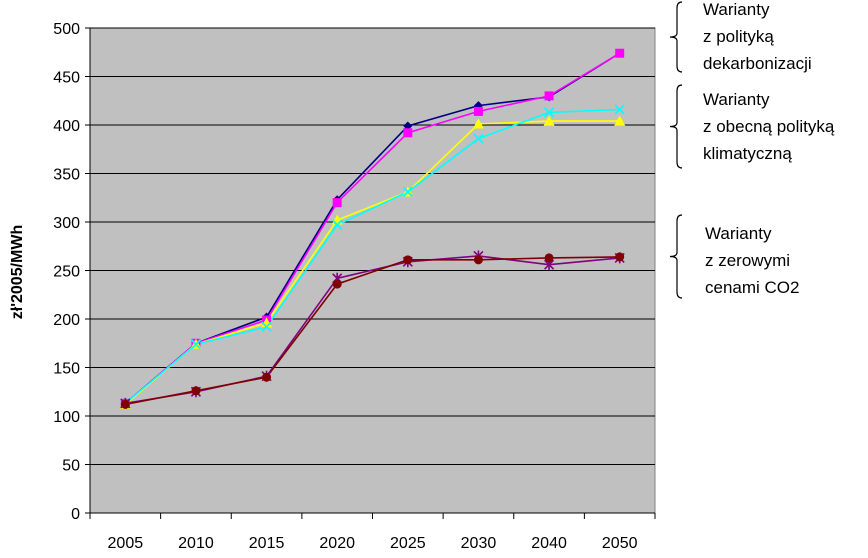 The height and width of the screenshot is (558, 868). Describe the element at coordinates (408, 126) in the screenshot. I see `data-point-s1` at that location.